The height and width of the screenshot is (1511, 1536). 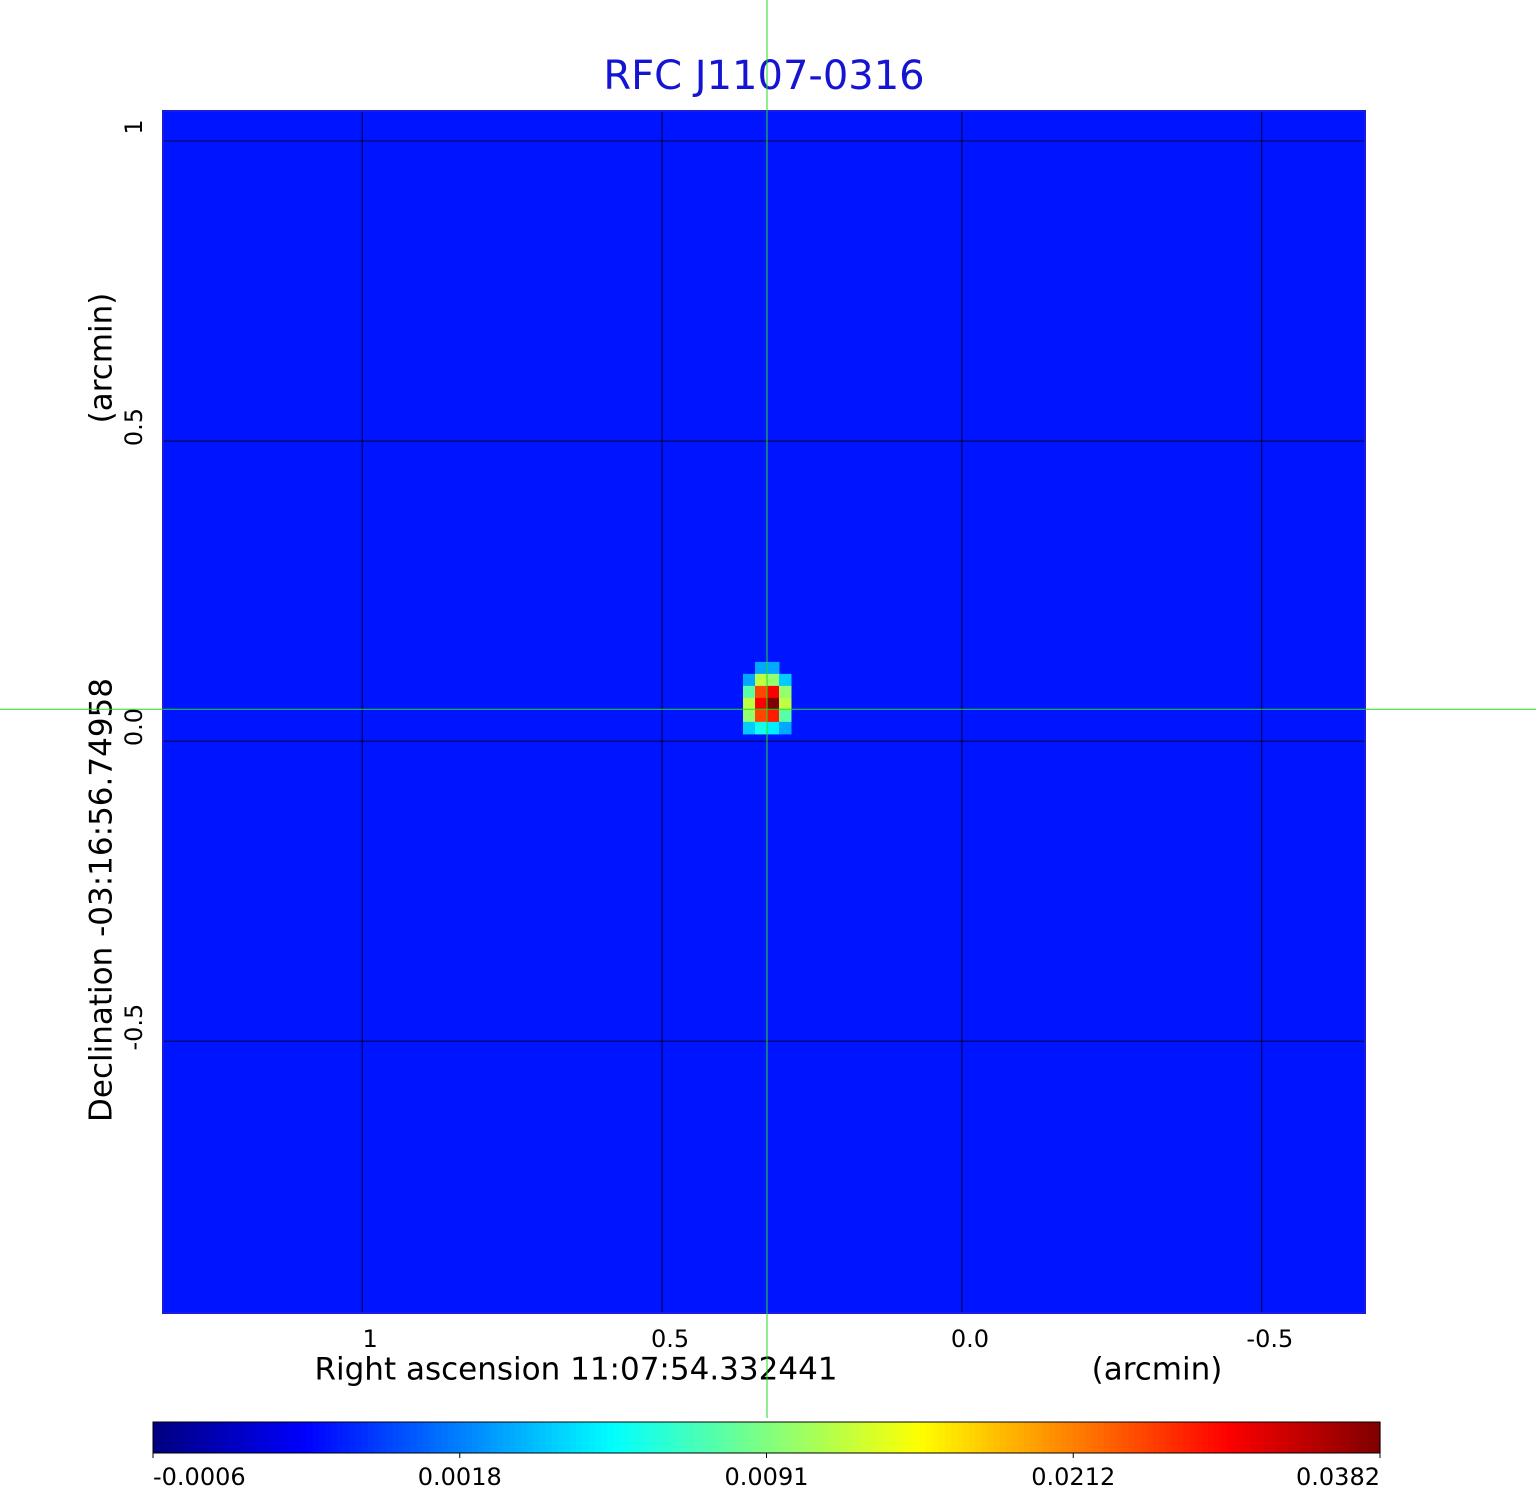 I want to click on y-tick-label: 1, so click(x=134, y=126).